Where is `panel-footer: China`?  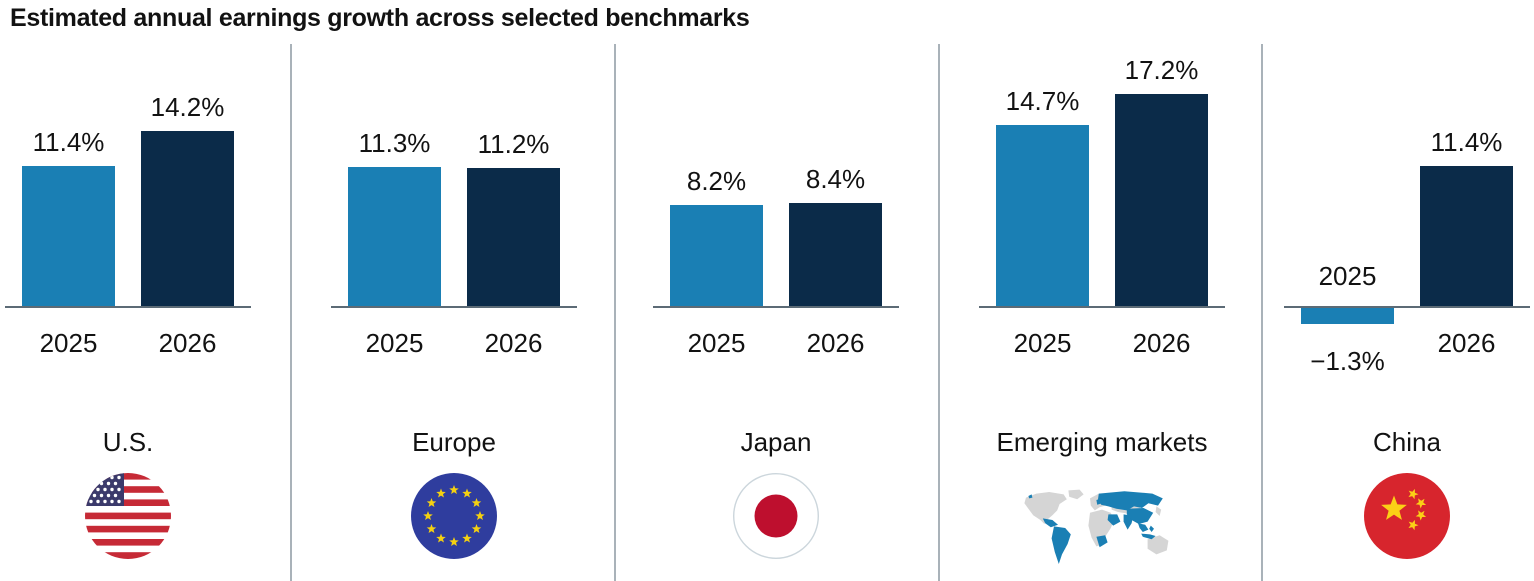
panel-footer: China is located at coordinates (1407, 312).